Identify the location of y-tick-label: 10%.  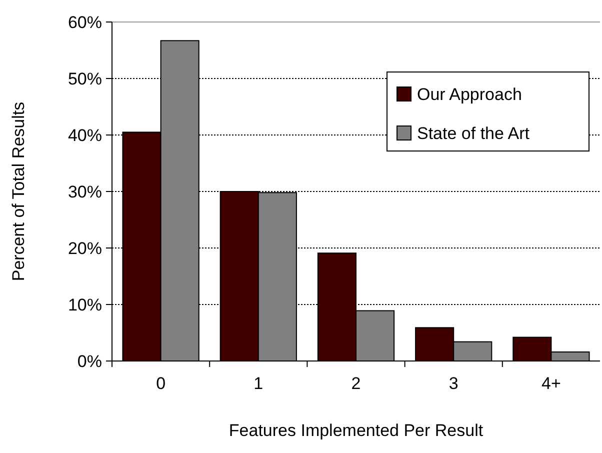
(85, 304).